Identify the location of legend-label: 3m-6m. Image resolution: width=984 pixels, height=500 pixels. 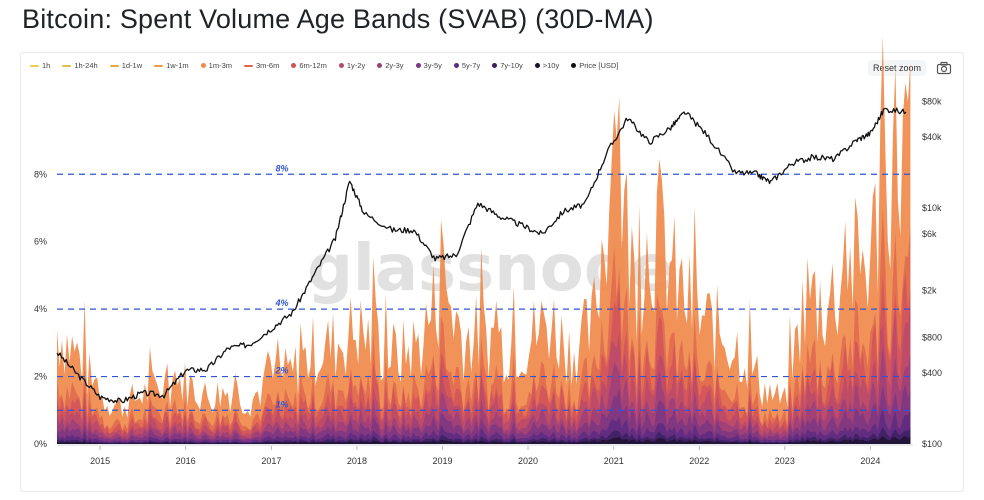
(268, 65).